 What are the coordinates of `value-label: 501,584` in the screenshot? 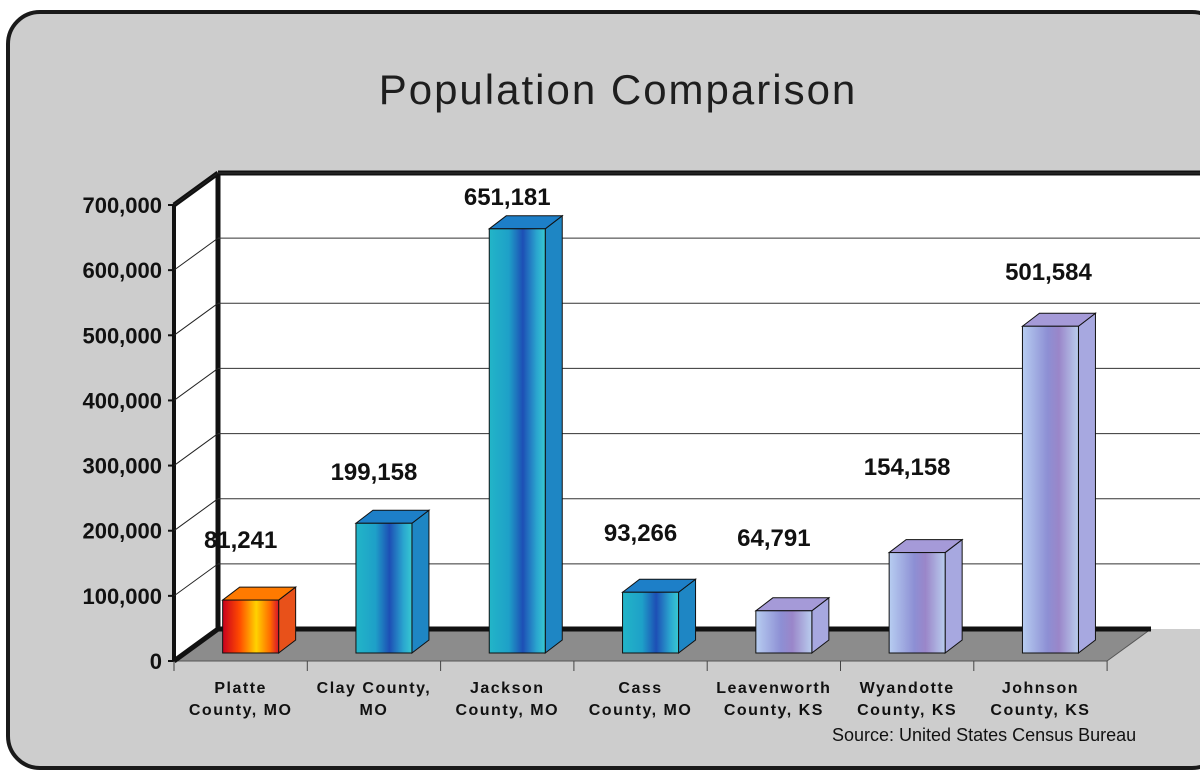 It's located at (1048, 272).